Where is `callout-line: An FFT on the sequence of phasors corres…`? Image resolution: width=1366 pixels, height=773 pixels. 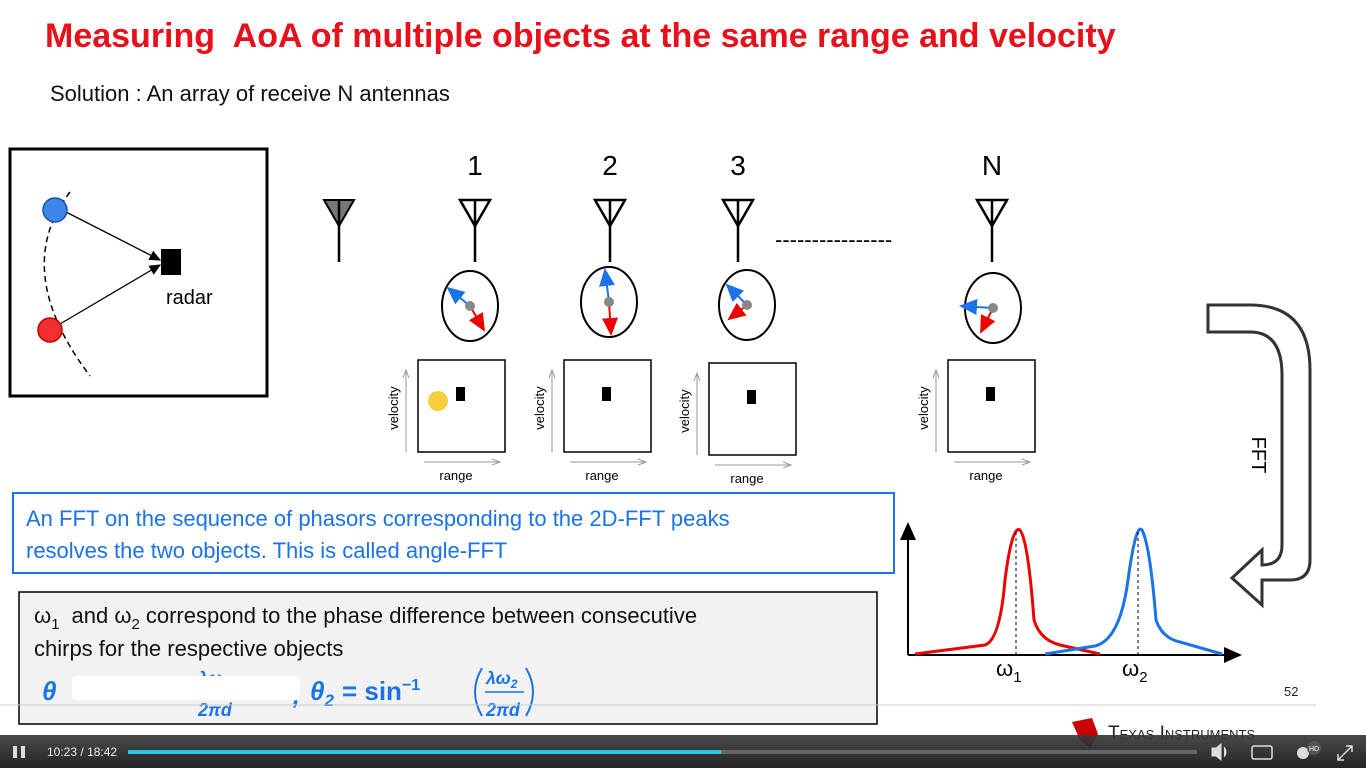 callout-line: An FFT on the sequence of phasors corres… is located at coordinates (378, 518).